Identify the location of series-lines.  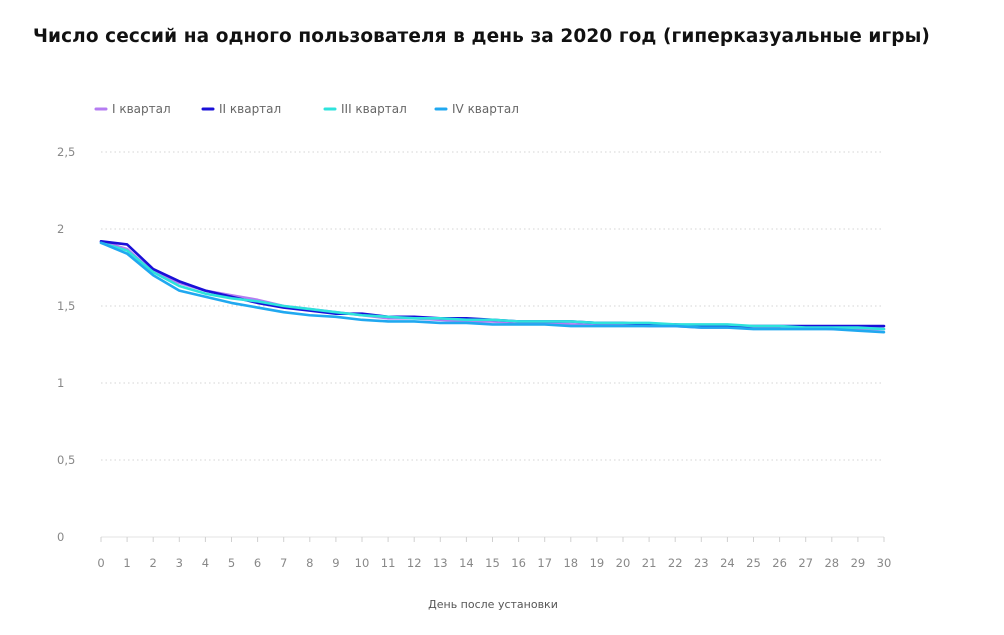
(492, 287).